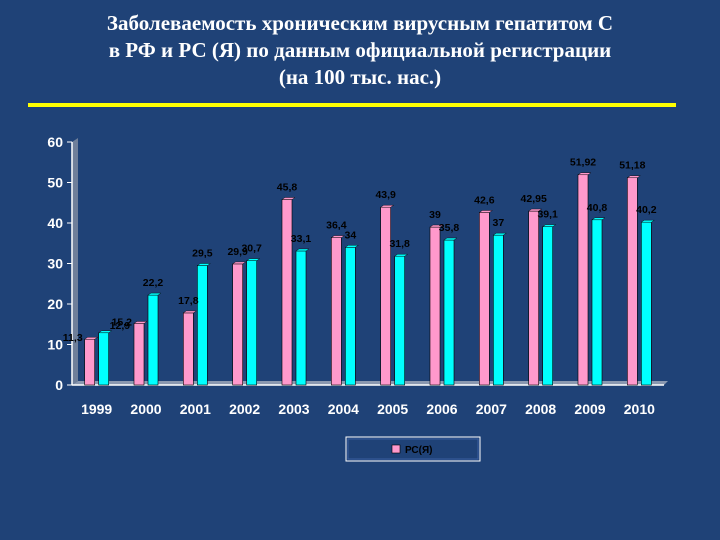 This screenshot has width=720, height=540. Describe the element at coordinates (293, 409) in the screenshot. I see `x-tick-label: 2003` at that location.